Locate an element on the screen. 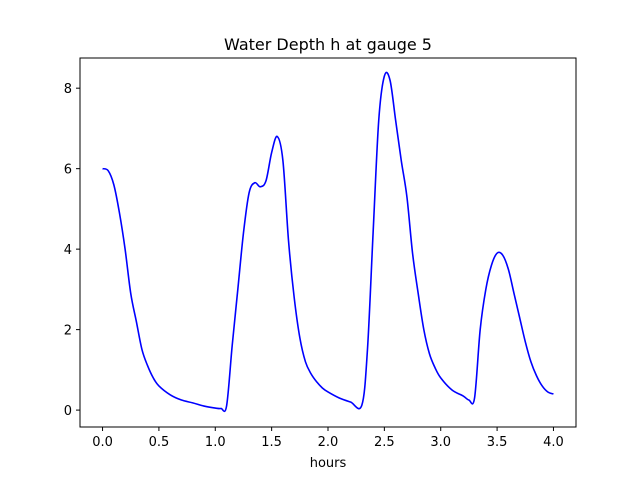  x-axis: 0.0 0.5 1.0 1.5 2.0 2.5 3.0 3.5 4.0 is located at coordinates (328, 438).